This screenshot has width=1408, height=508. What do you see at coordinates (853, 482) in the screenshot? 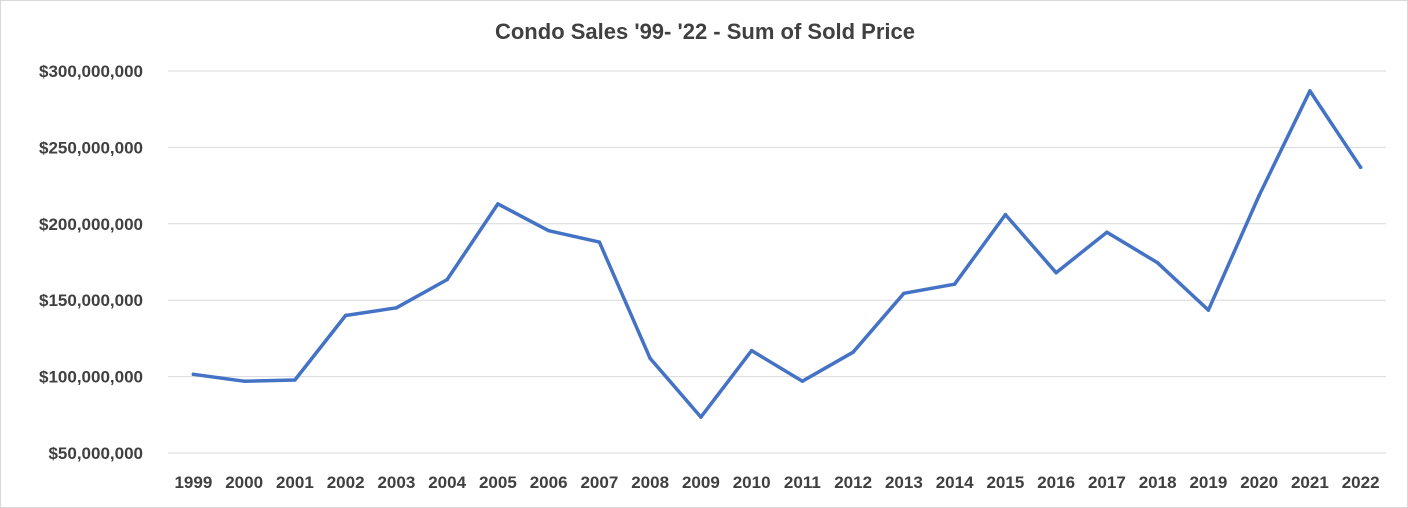
I see `x-tick-label: 2012` at bounding box center [853, 482].